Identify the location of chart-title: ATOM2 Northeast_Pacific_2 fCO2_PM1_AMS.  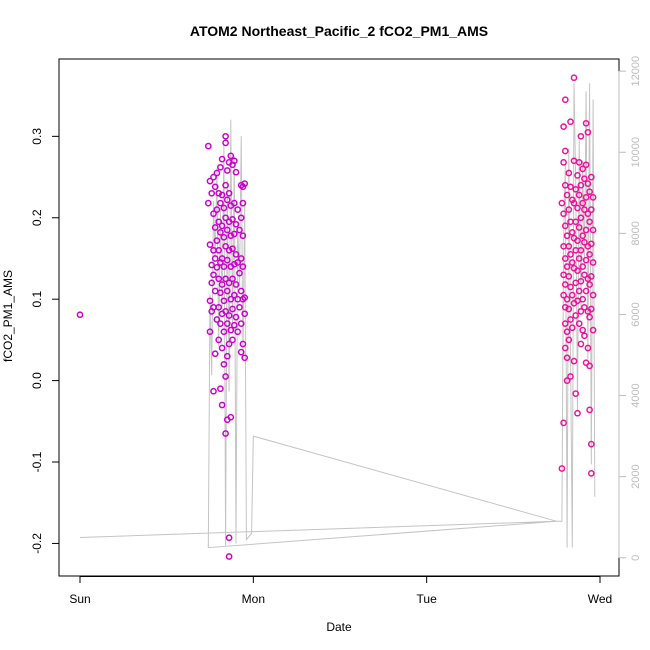
(339, 31).